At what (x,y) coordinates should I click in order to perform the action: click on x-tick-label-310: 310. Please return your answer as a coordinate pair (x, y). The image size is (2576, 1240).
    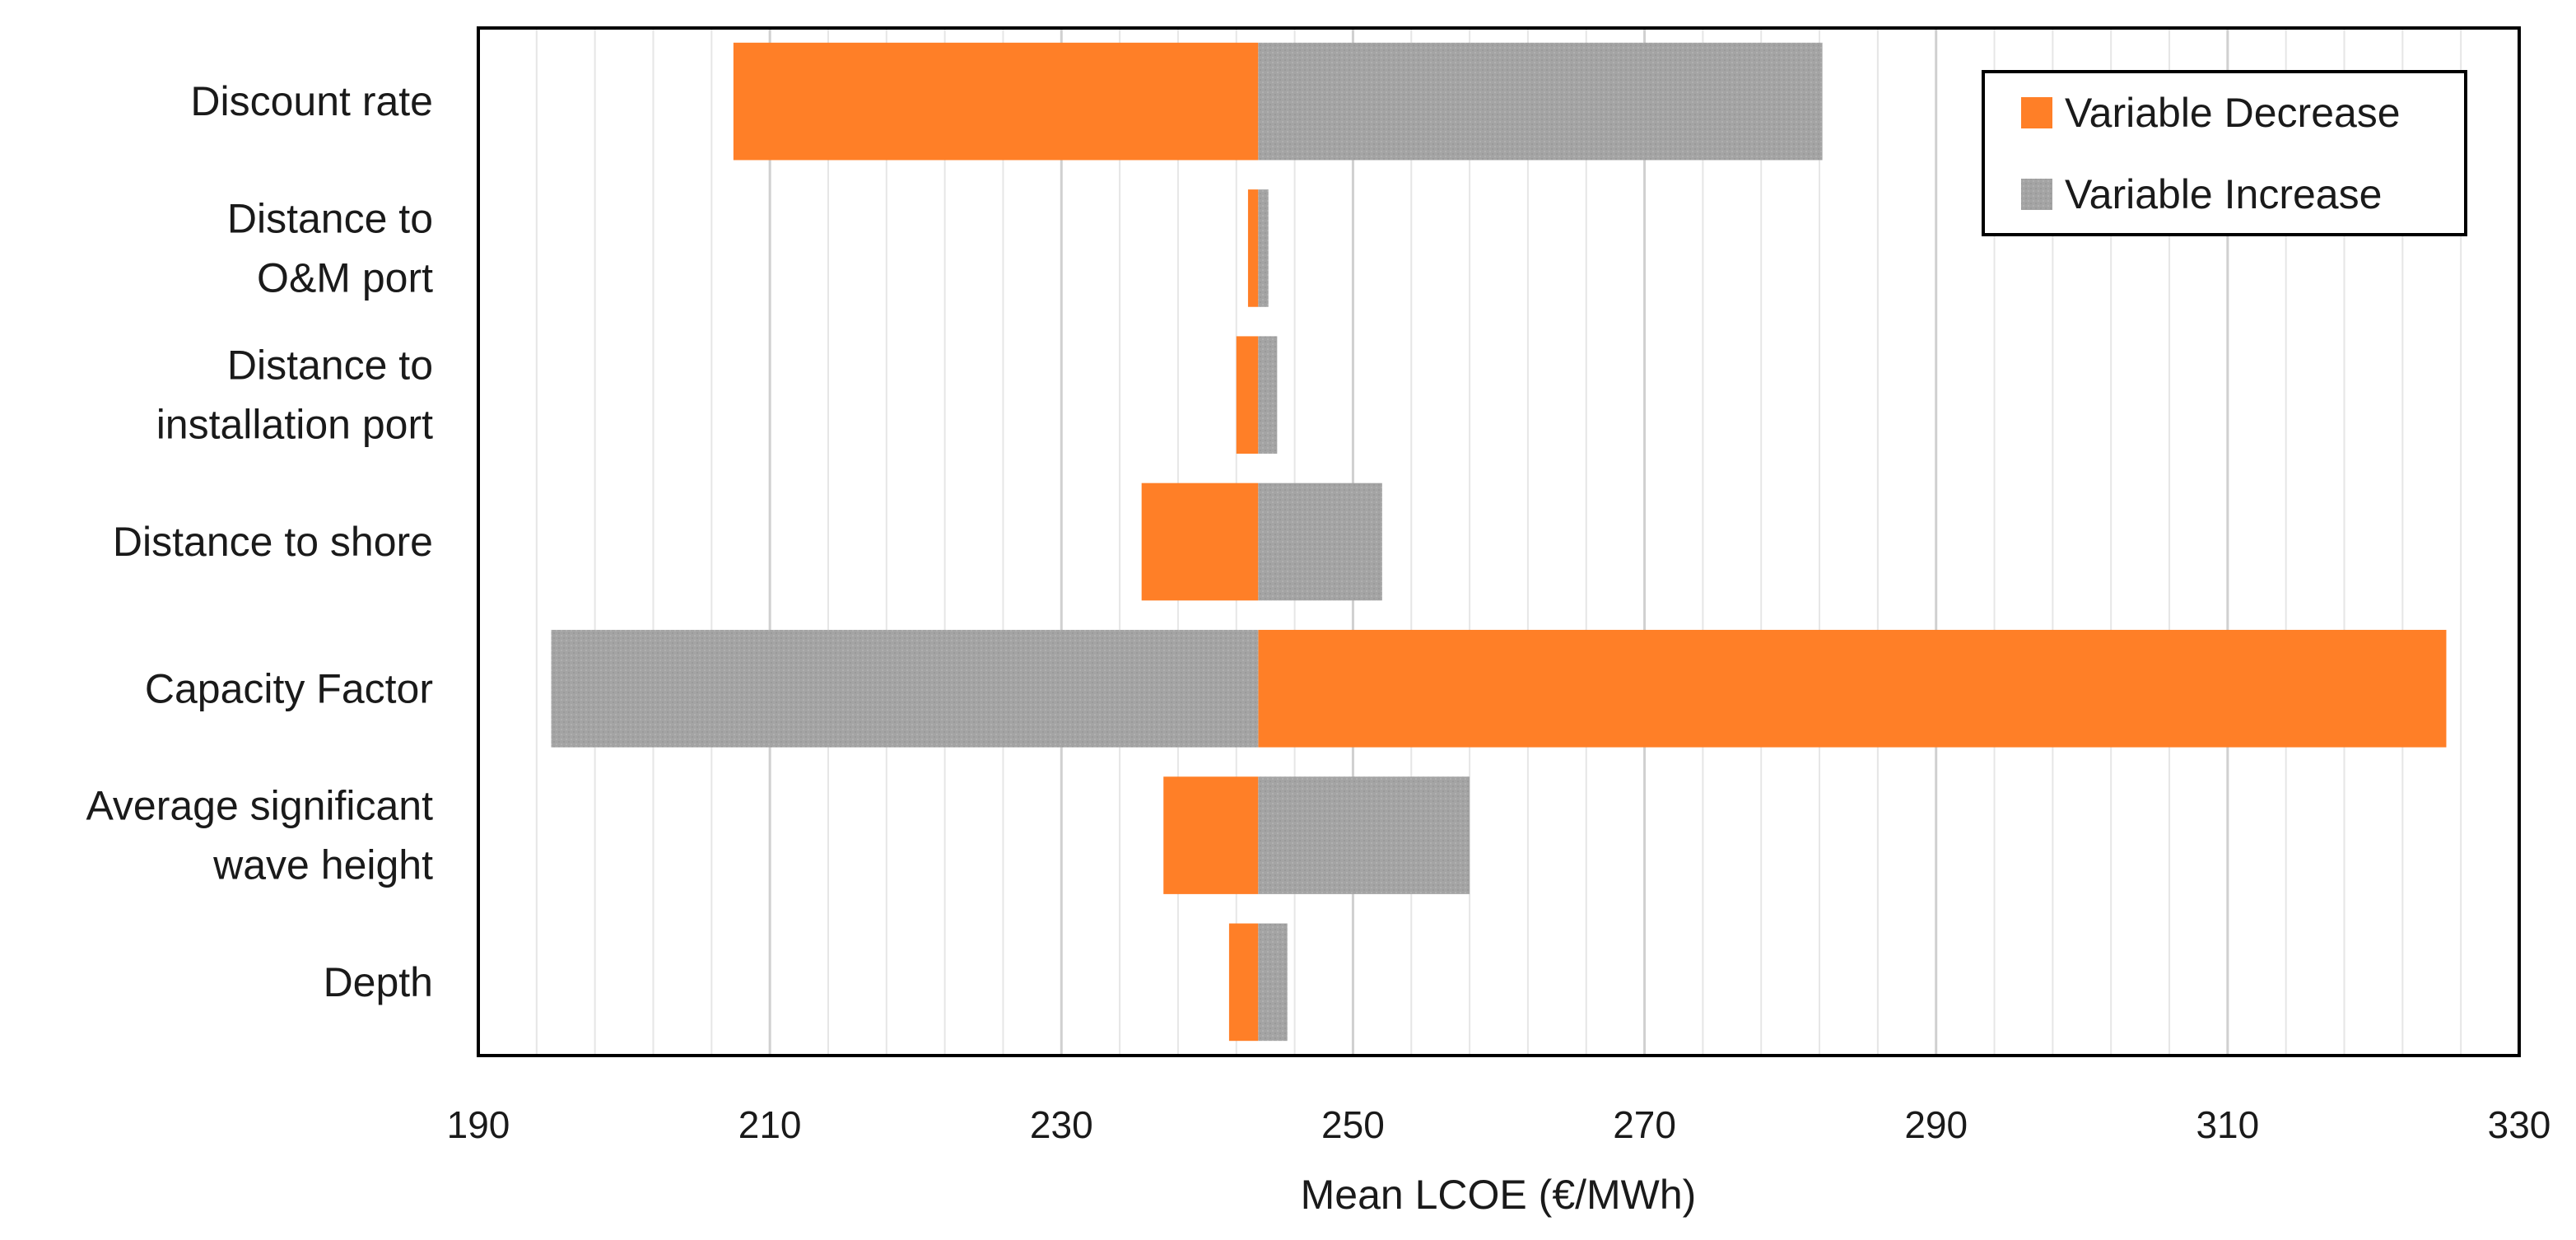
    Looking at the image, I should click on (2227, 1125).